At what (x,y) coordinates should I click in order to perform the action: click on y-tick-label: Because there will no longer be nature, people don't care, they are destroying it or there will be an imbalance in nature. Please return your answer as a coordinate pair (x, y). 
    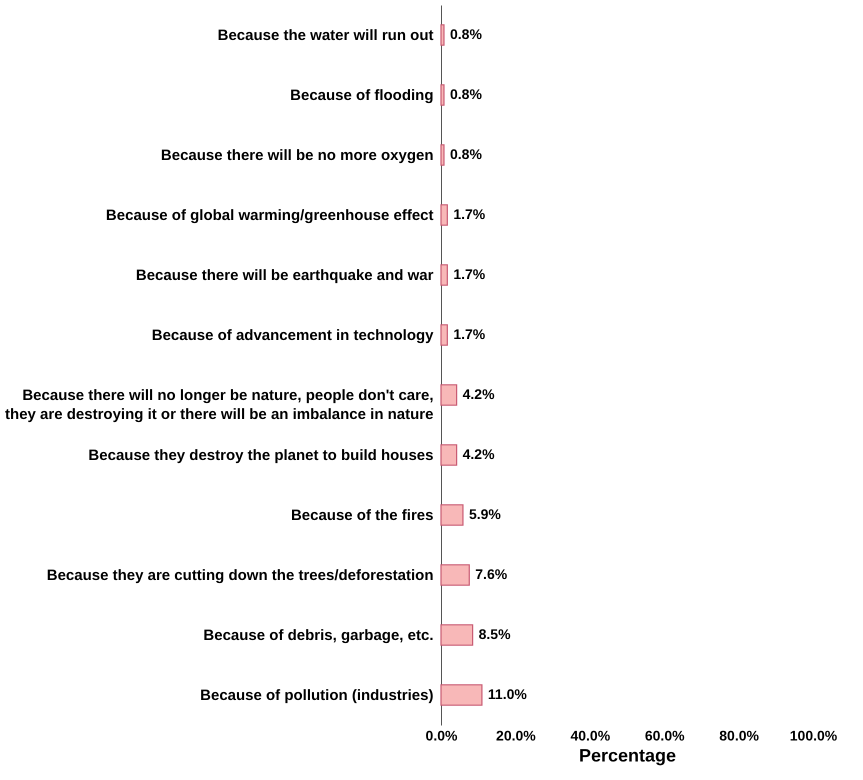
    Looking at the image, I should click on (219, 405).